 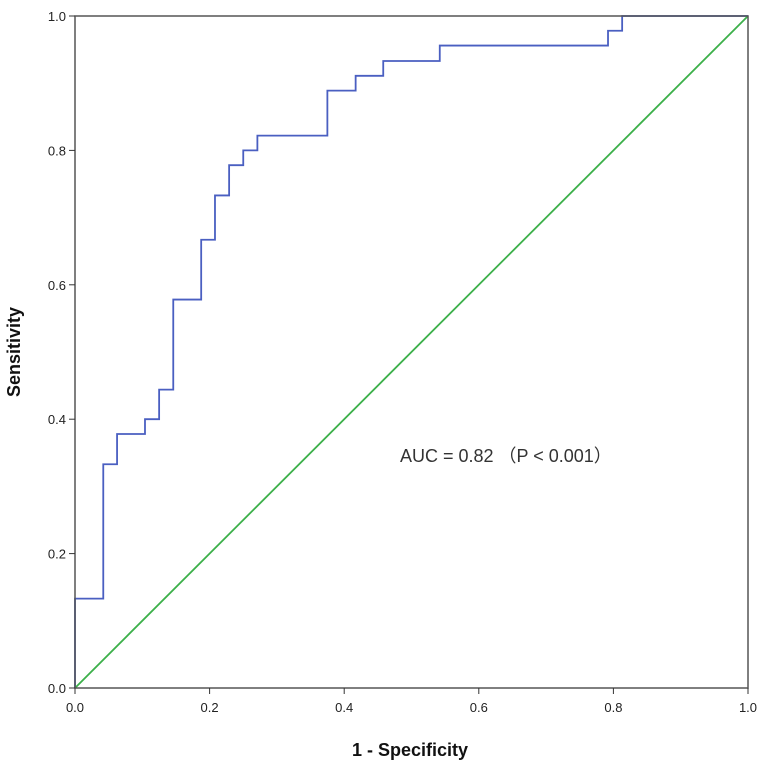 What do you see at coordinates (613, 707) in the screenshot?
I see `x-tick-label: 0.8` at bounding box center [613, 707].